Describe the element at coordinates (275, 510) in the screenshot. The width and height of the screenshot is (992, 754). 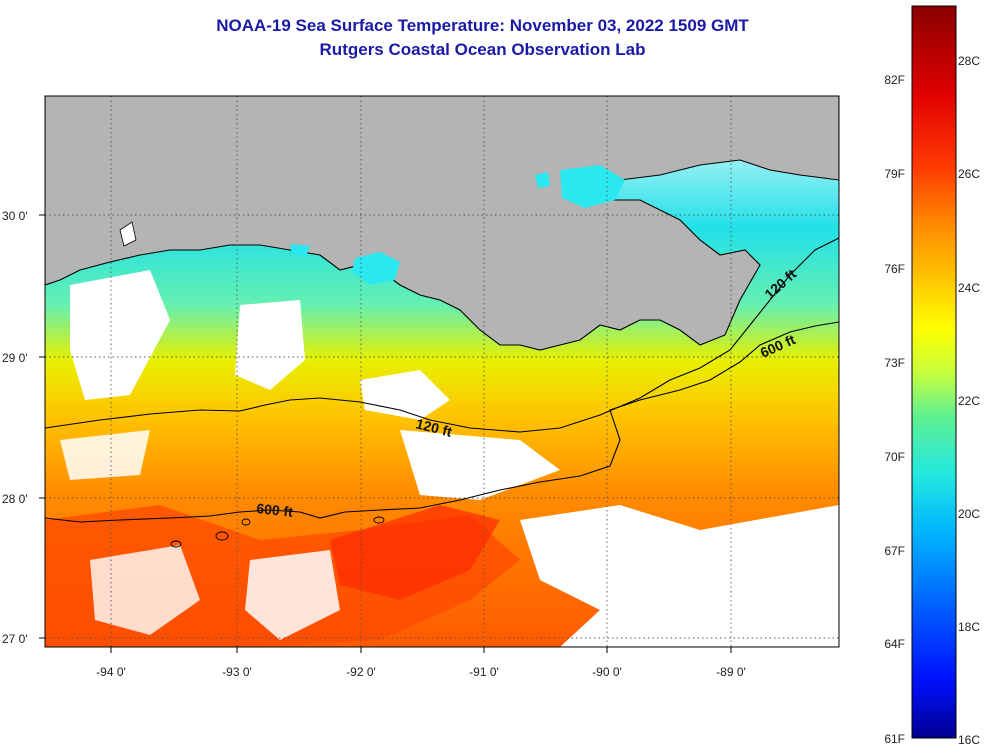
I see `contour-label: 600 ft` at that location.